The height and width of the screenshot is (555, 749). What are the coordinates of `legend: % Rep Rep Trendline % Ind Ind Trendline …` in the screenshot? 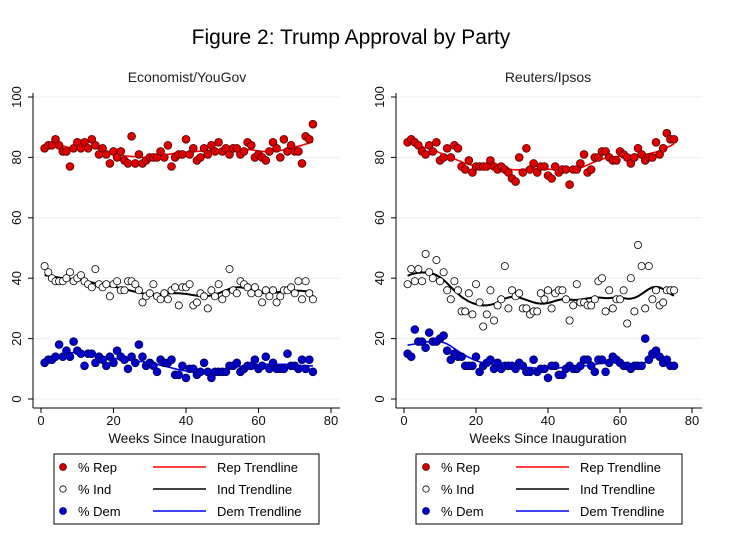 It's located at (549, 489).